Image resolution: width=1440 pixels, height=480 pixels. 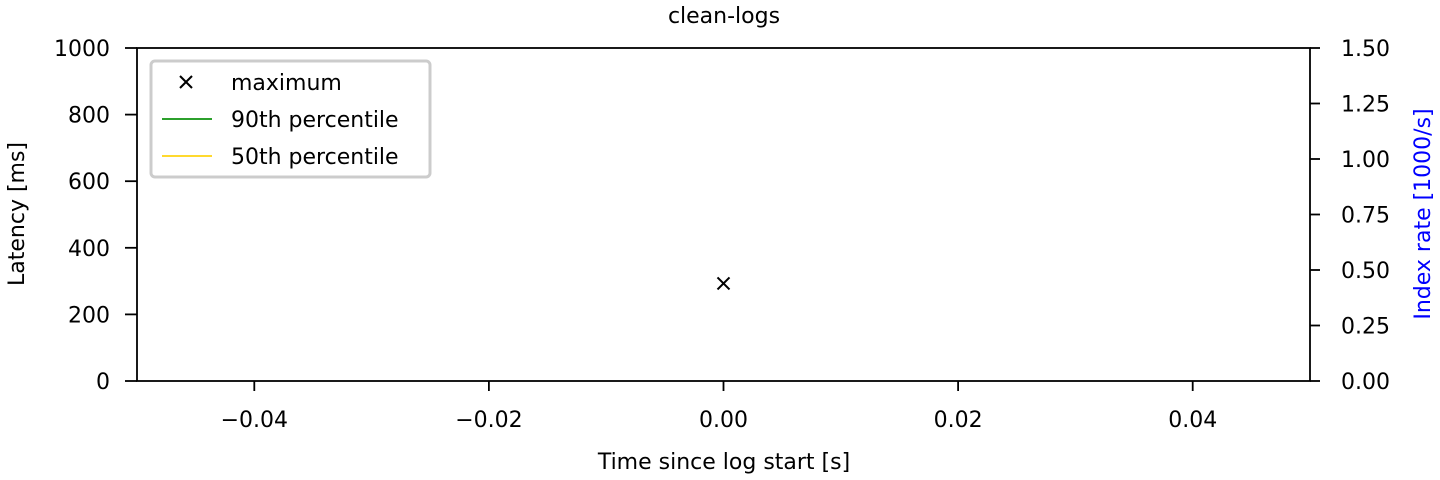 I want to click on x-tick-label: 0.04, so click(x=1192, y=420).